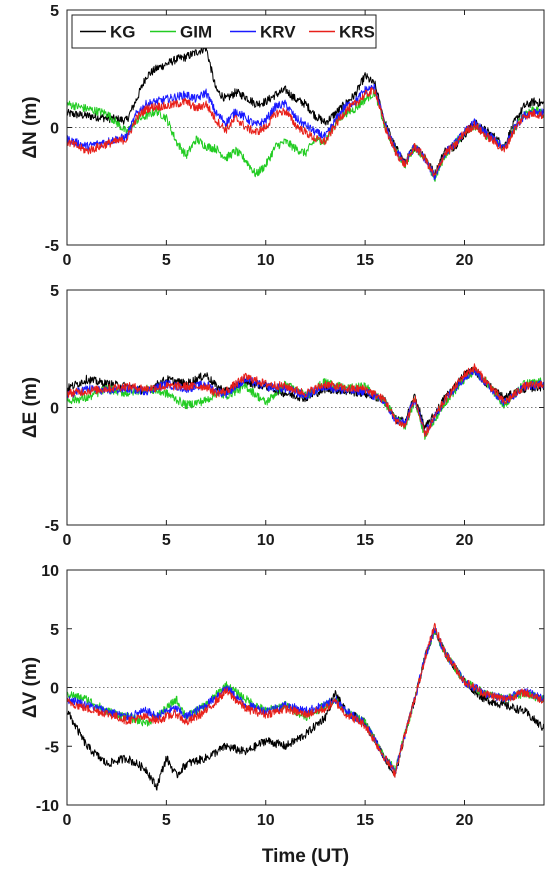 The height and width of the screenshot is (871, 550). Describe the element at coordinates (50, 571) in the screenshot. I see `y-tick-label: 10` at that location.